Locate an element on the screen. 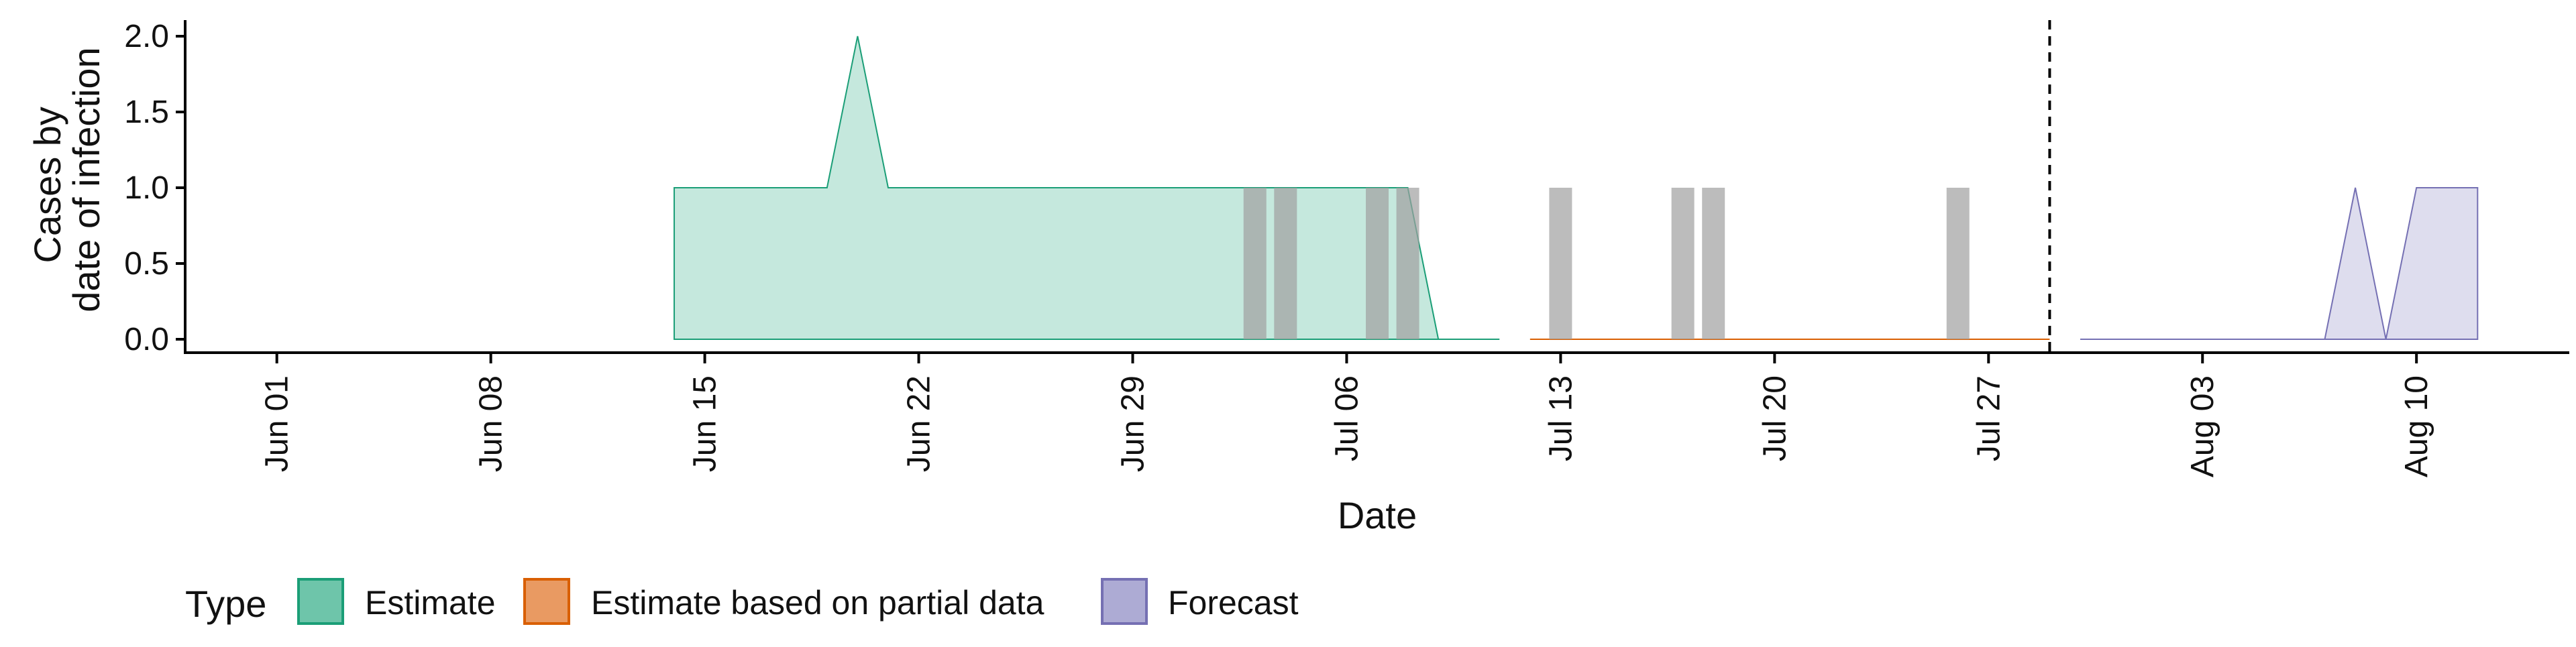 The image size is (2576, 647). legend-swatch-estimate-based-on-partial-data is located at coordinates (546, 602).